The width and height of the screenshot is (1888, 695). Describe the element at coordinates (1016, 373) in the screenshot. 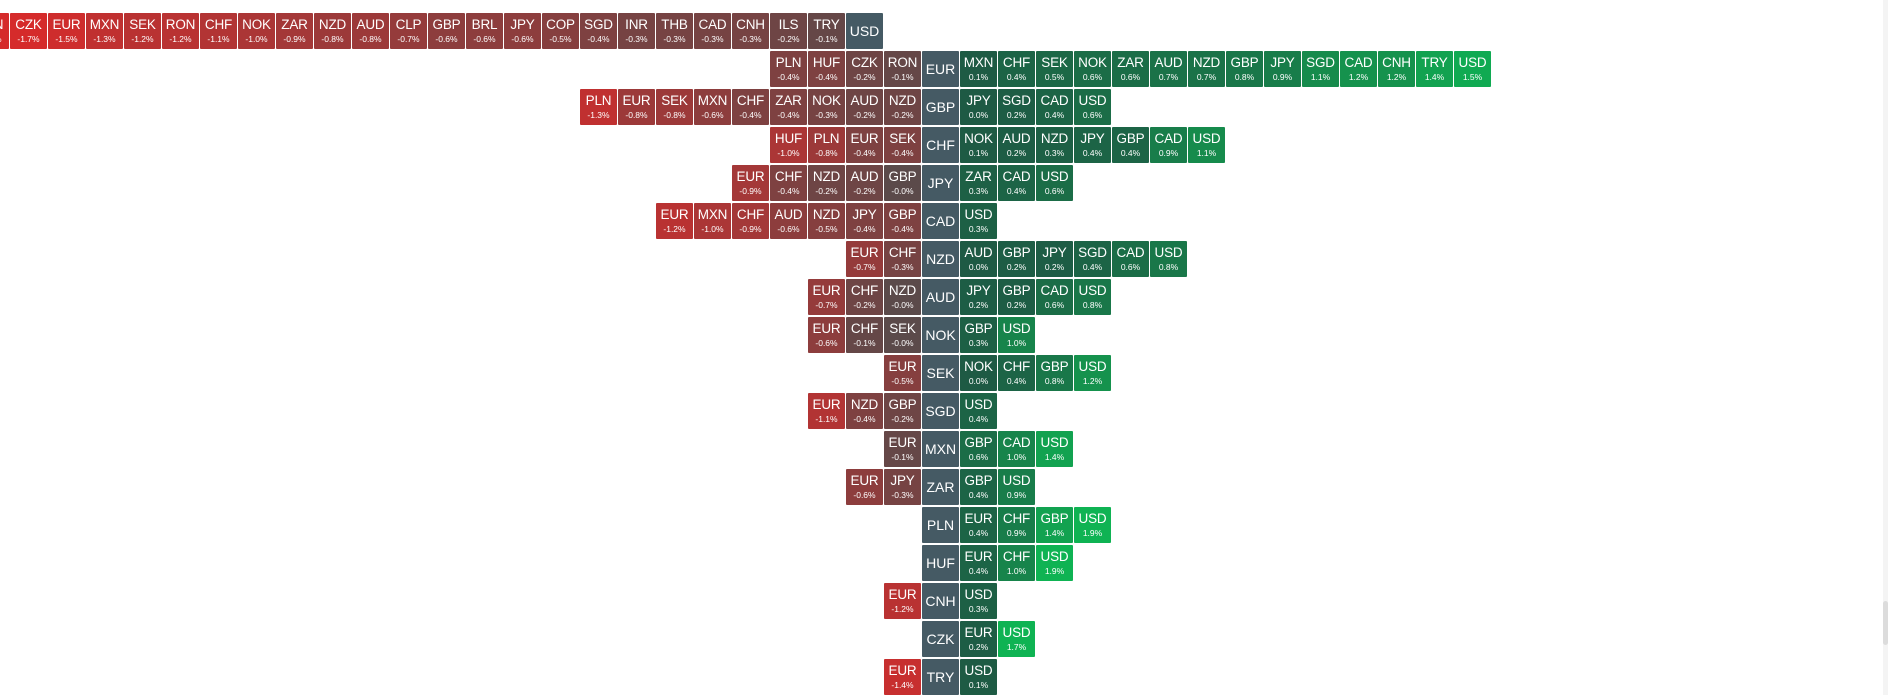

I see `heatmap-cell: CHF 0.4%` at that location.